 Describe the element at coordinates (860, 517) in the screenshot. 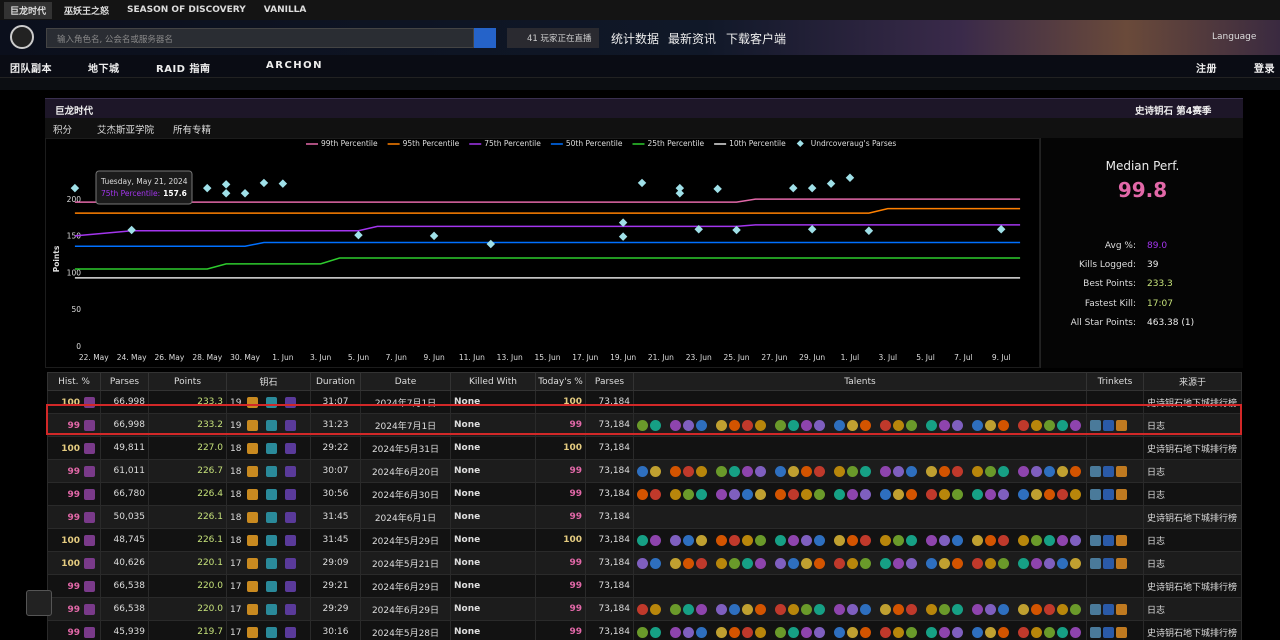

I see `talents-cell` at that location.